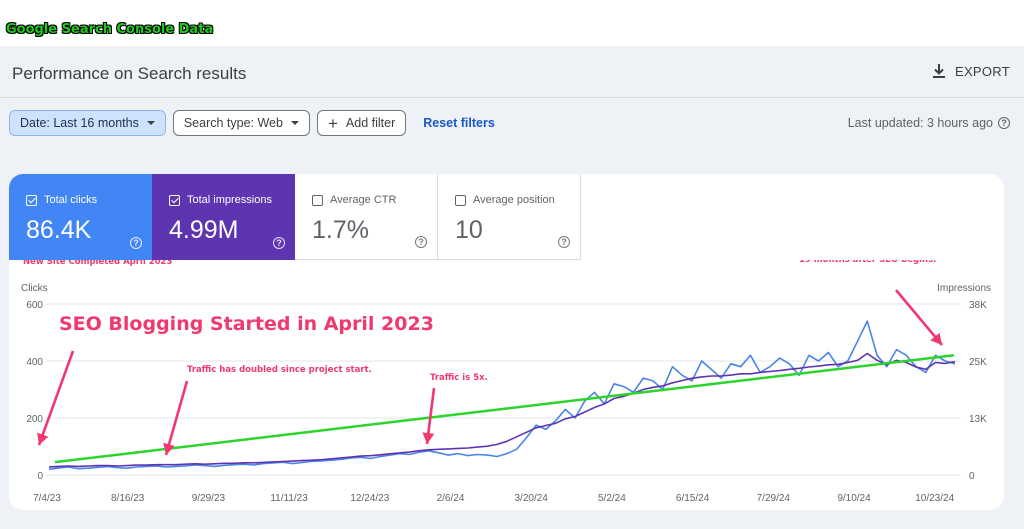 The width and height of the screenshot is (1024, 529). I want to click on metric-average-position: Average position 10 ?, so click(509, 217).